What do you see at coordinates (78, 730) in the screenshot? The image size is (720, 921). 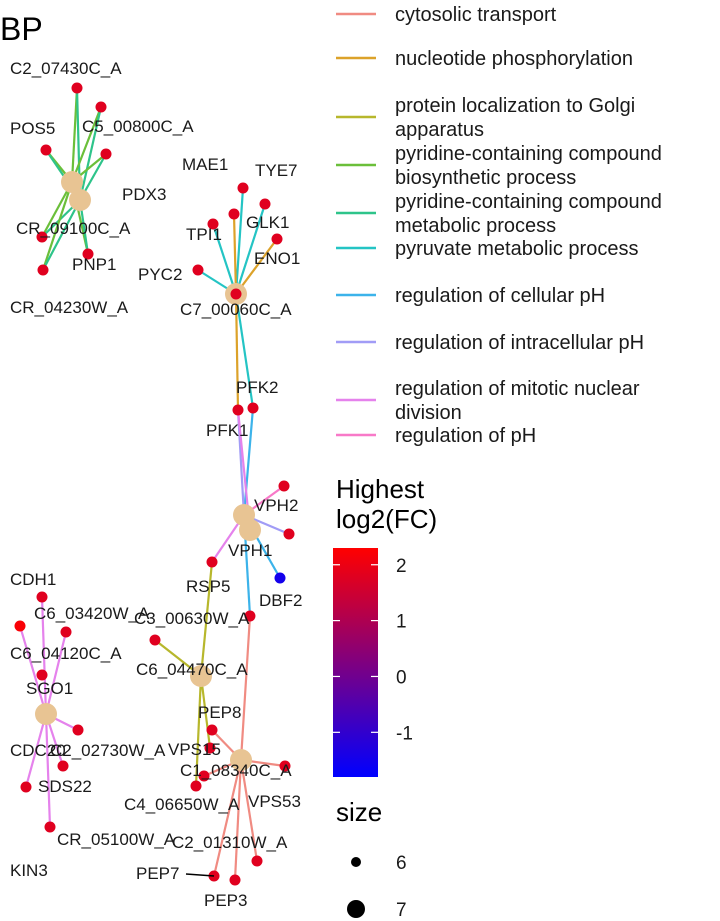 I see `gene-node-cdc20` at bounding box center [78, 730].